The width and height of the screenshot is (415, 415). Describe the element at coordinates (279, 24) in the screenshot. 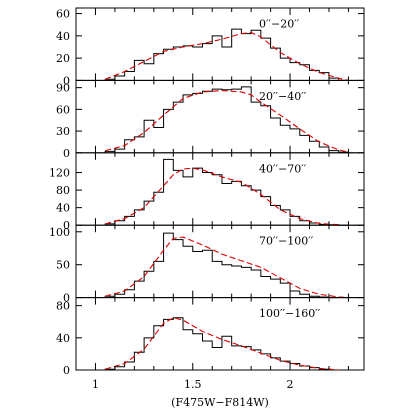

I see `panel-1-label: 0′′−20′′` at that location.